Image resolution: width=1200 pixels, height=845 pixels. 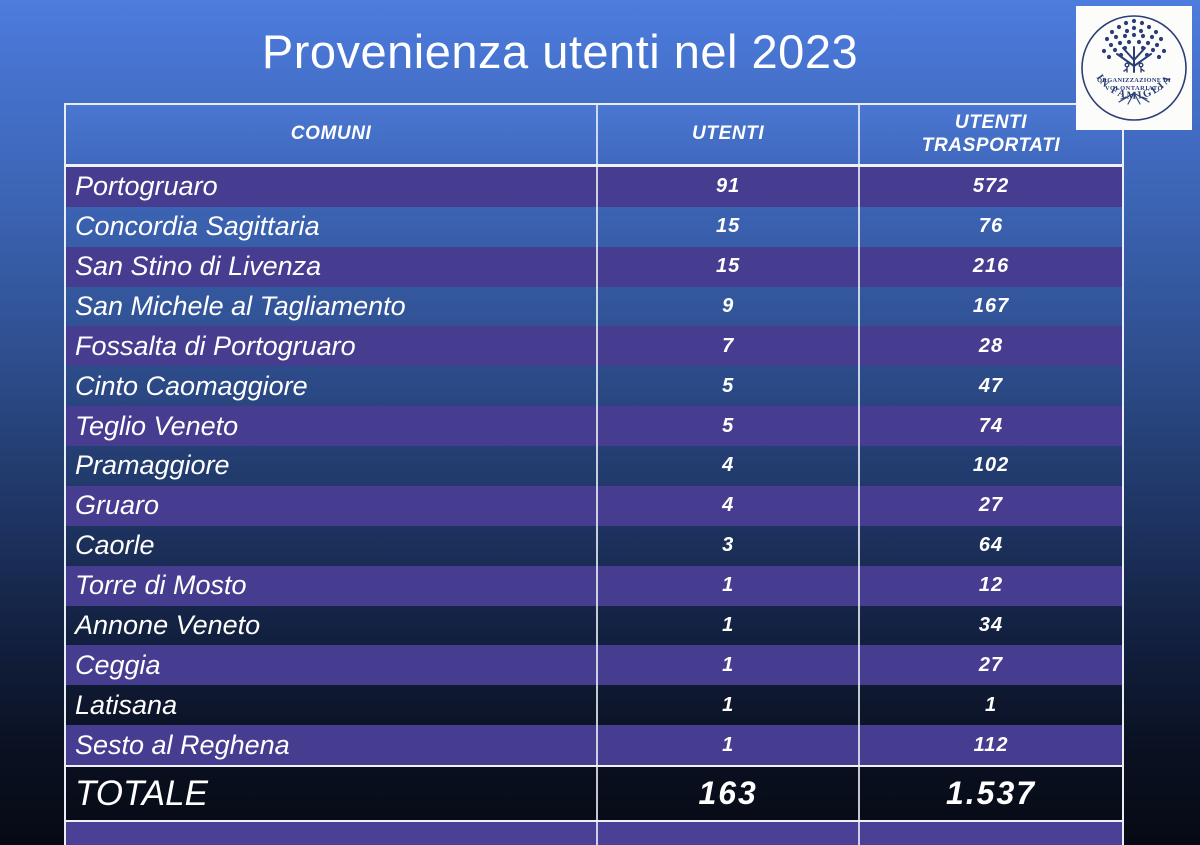 I want to click on comune-cell: Ceggia, so click(x=332, y=665).